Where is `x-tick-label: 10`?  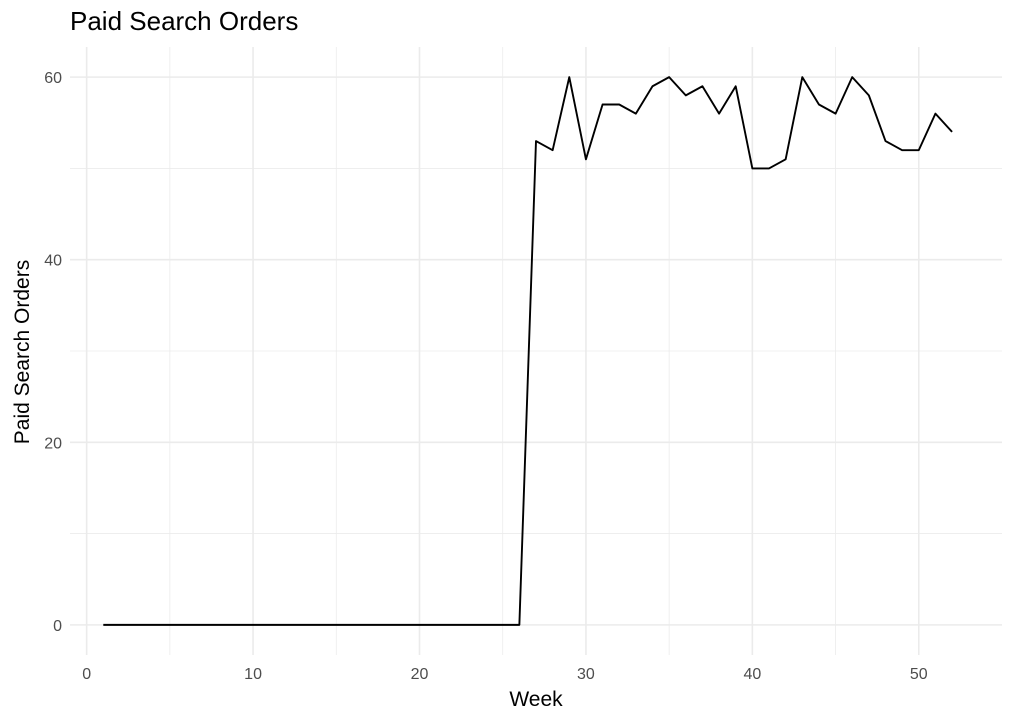
x-tick-label: 10 is located at coordinates (253, 674).